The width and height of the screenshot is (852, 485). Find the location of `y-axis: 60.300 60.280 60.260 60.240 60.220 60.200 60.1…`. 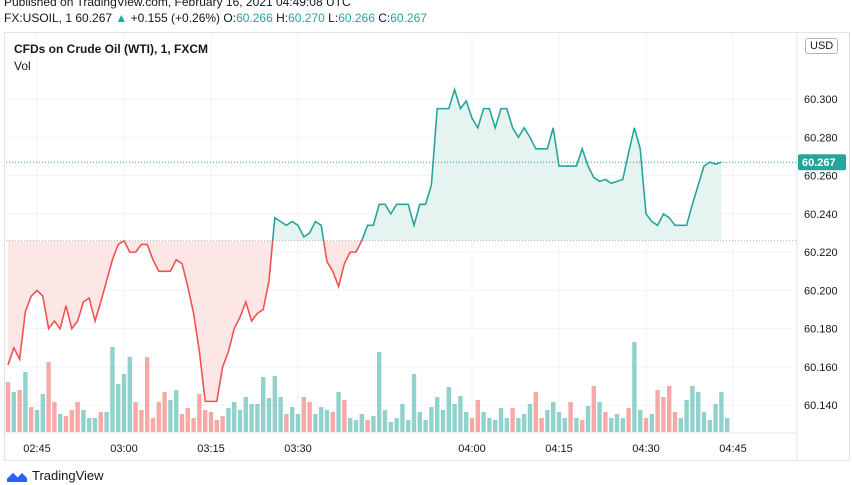

y-axis: 60.300 60.280 60.260 60.240 60.220 60.200 60.1… is located at coordinates (821, 253).